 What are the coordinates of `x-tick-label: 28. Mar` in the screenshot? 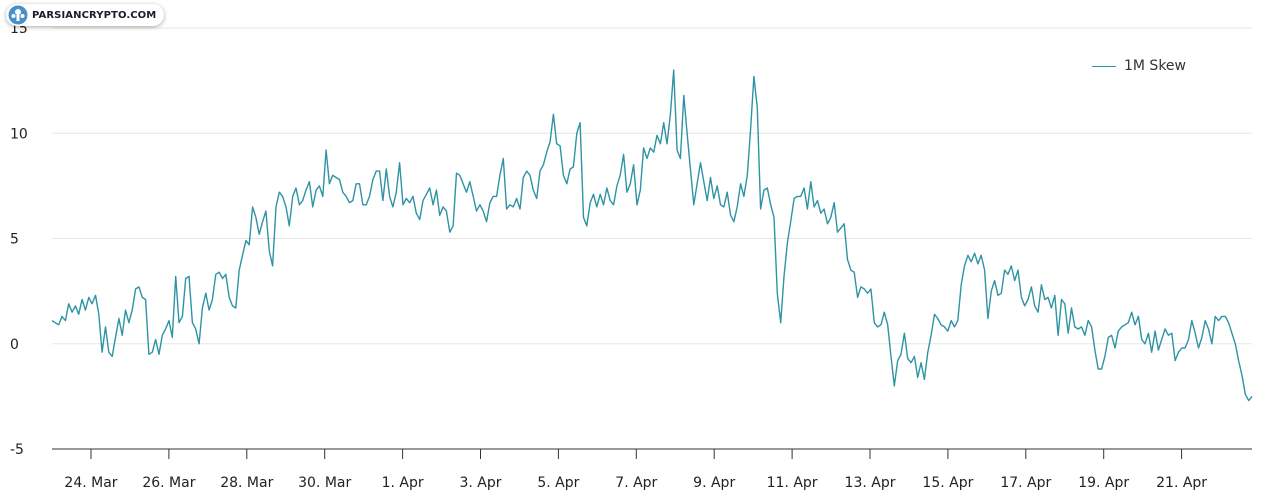 It's located at (246, 483).